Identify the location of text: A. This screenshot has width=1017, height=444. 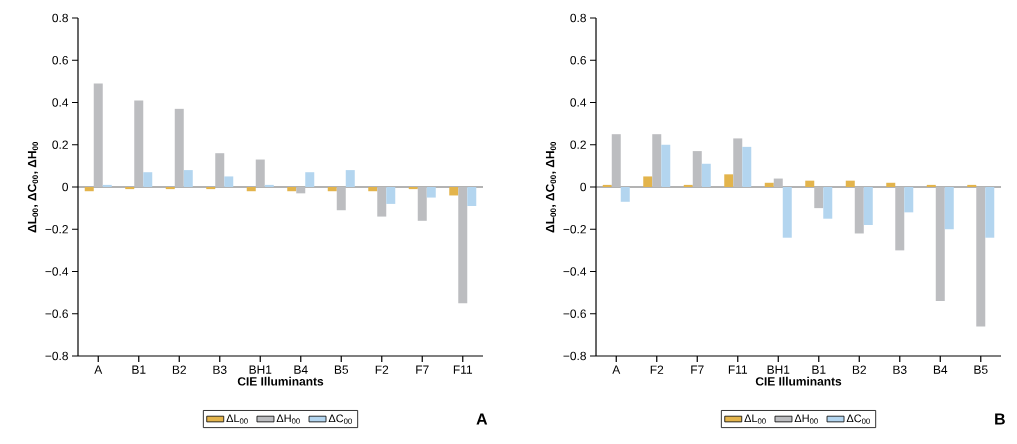
(482, 419).